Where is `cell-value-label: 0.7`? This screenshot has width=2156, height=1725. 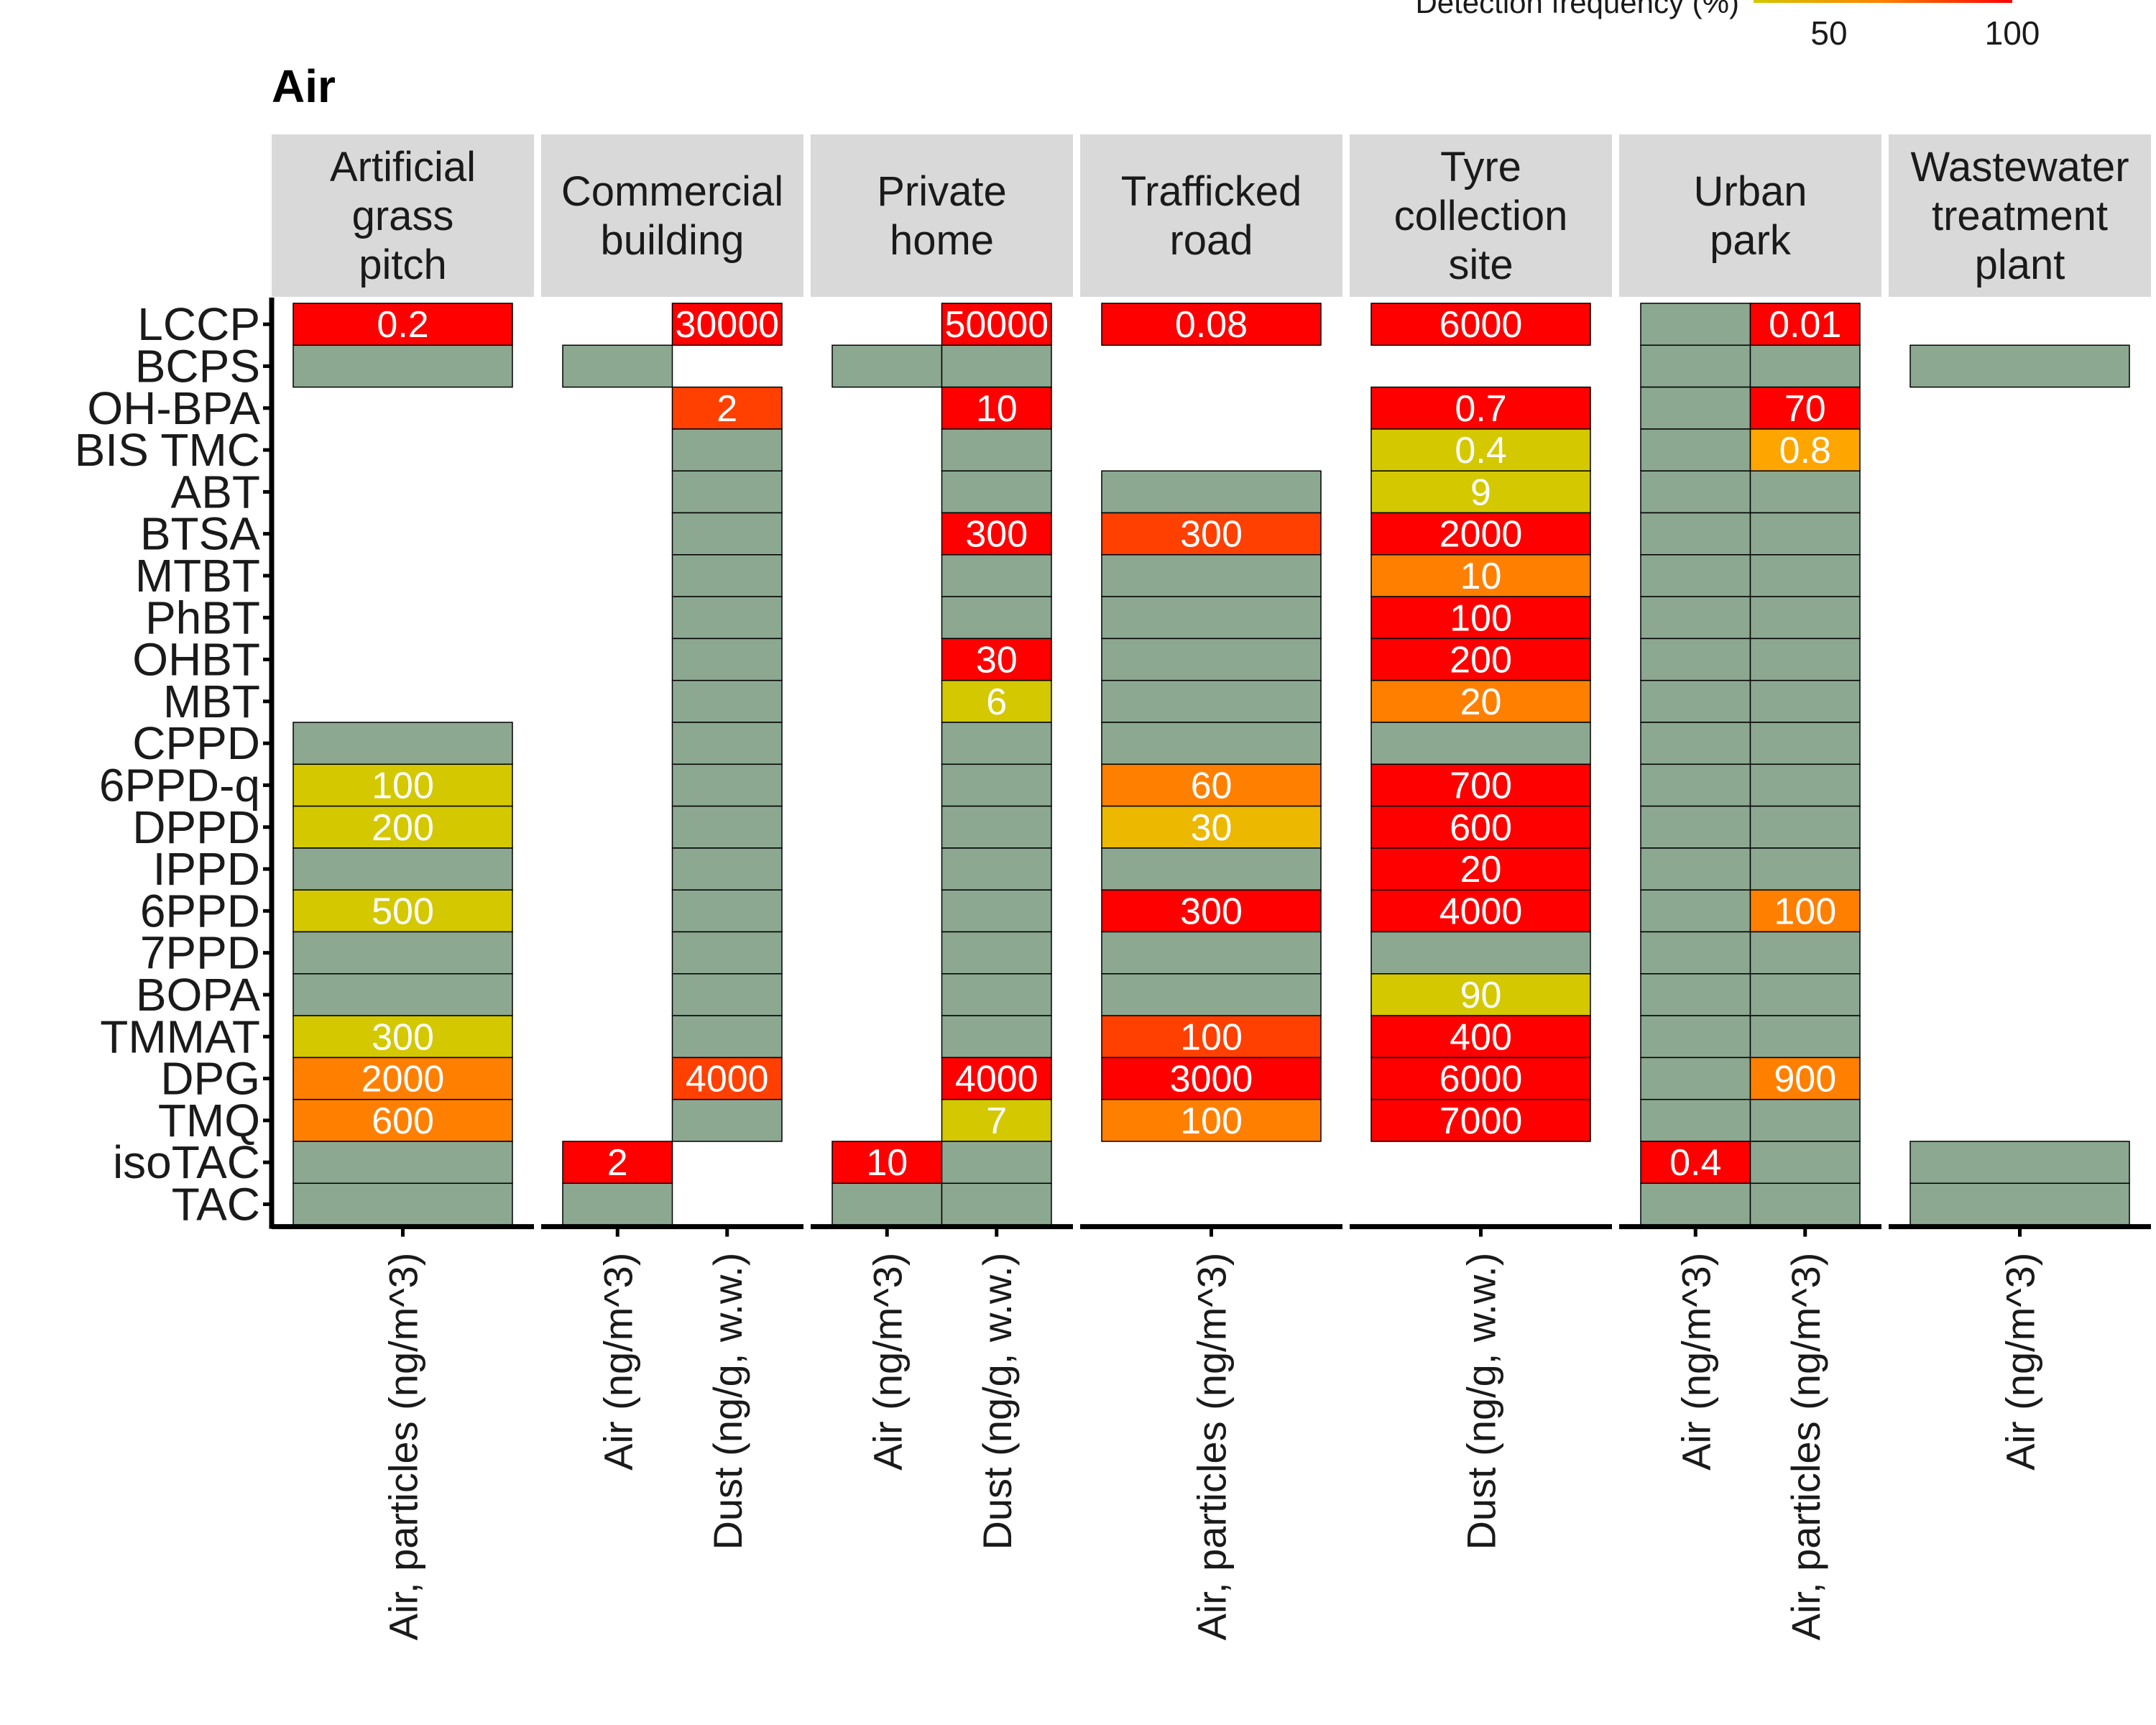
cell-value-label: 0.7 is located at coordinates (1480, 409).